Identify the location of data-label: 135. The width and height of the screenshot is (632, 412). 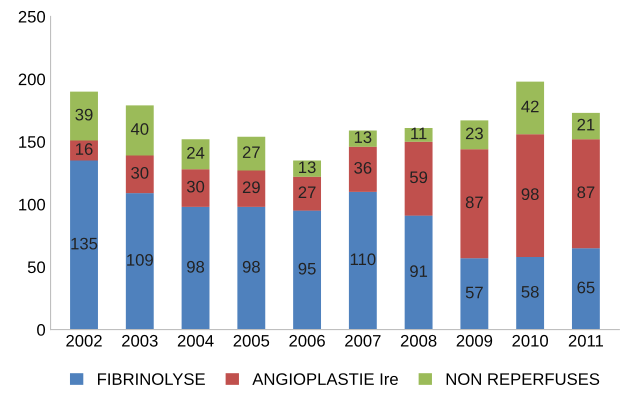
(84, 244).